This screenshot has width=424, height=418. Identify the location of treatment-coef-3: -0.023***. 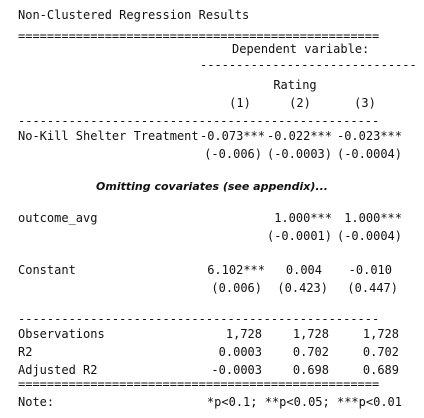
(369, 136).